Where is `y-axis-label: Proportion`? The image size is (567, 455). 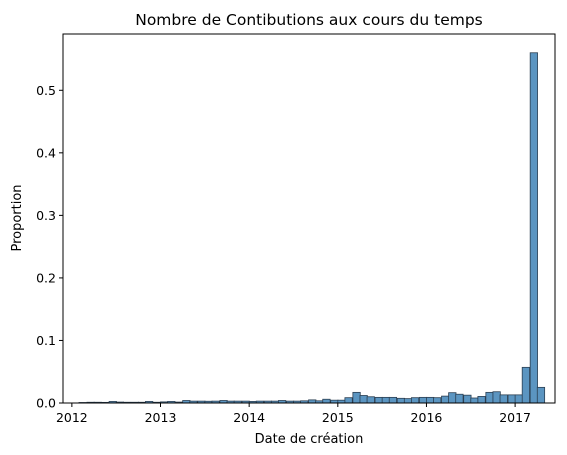
y-axis-label: Proportion is located at coordinates (17, 217).